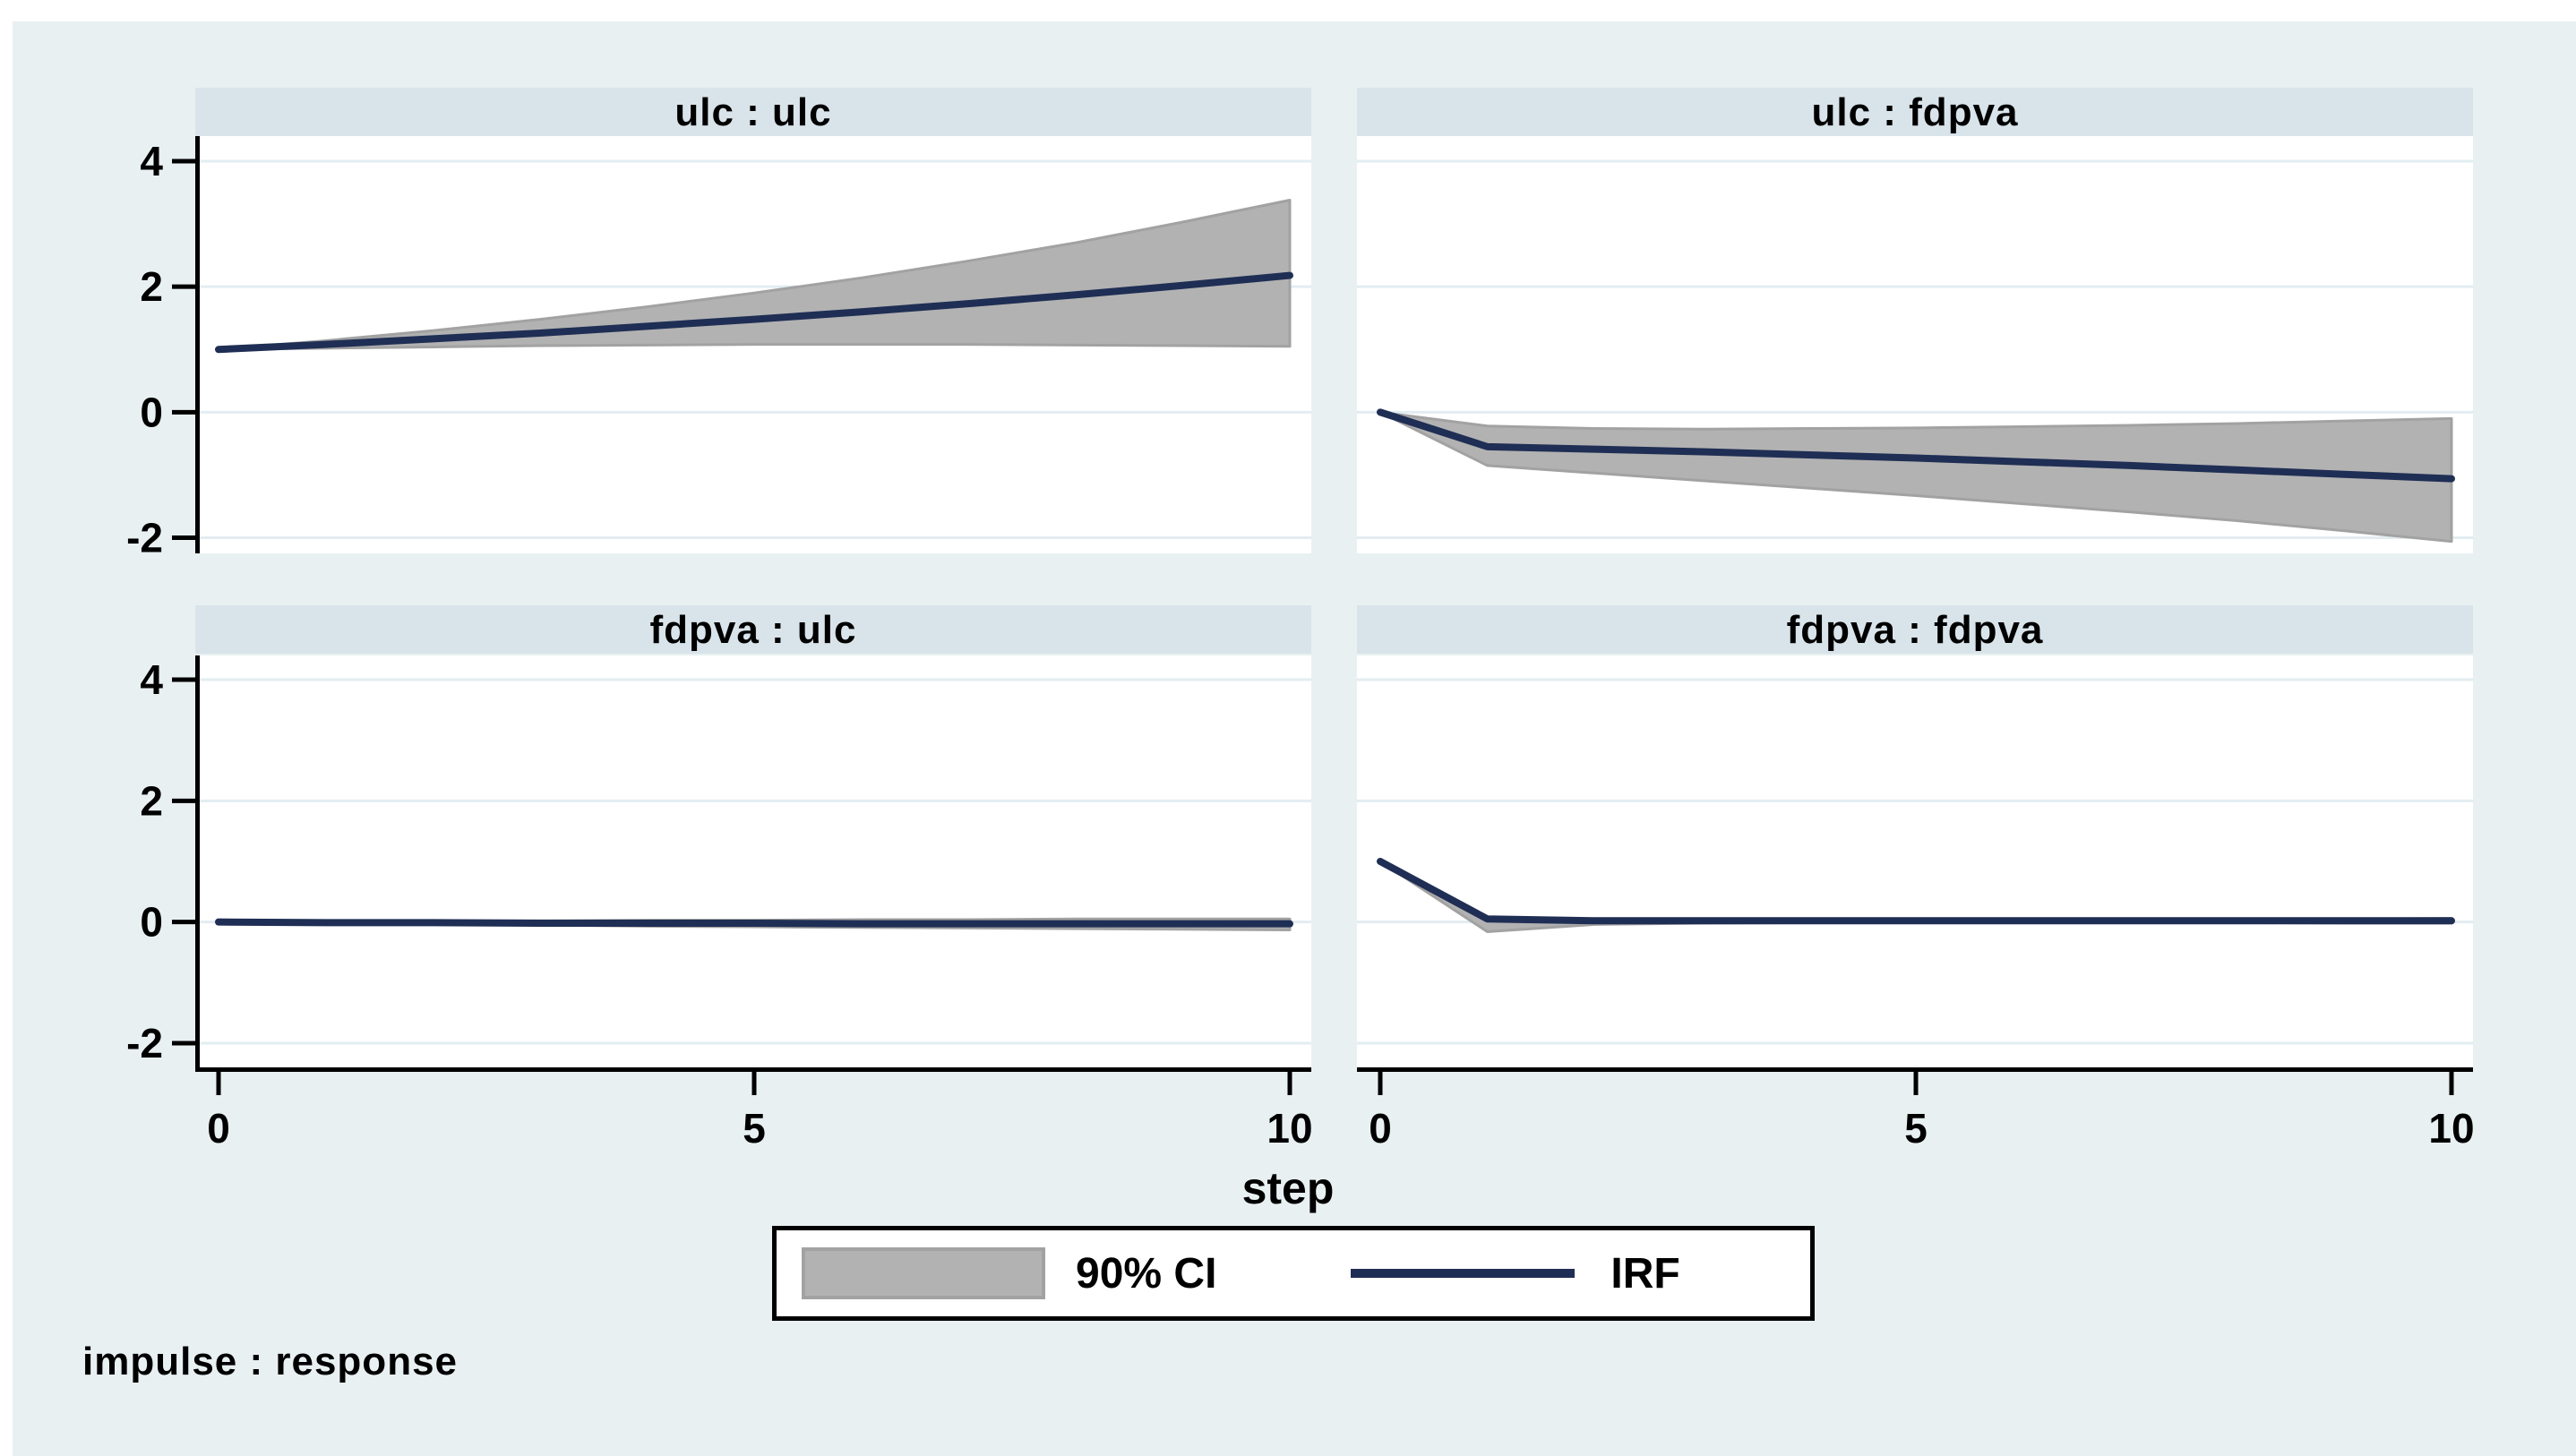 The width and height of the screenshot is (2576, 1456). Describe the element at coordinates (270, 1361) in the screenshot. I see `impulse-response-footnote: impulse : response` at that location.